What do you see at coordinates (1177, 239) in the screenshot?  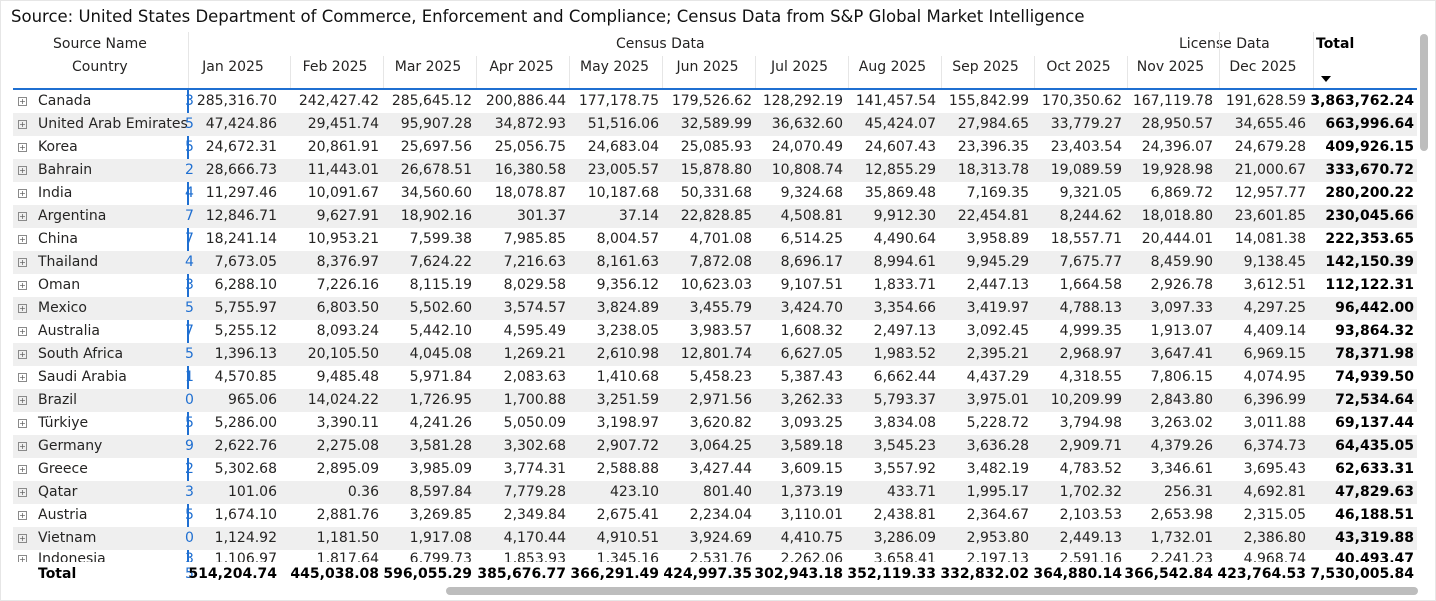 I see `cell-value: 20,444.01` at bounding box center [1177, 239].